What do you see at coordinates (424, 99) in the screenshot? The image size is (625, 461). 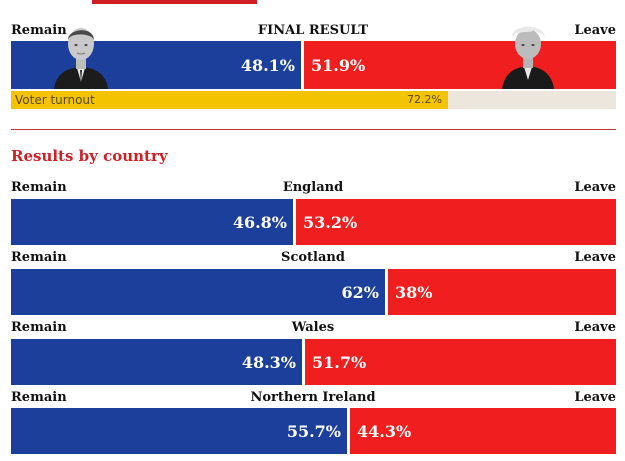 I see `voter-turnout-value: 72.2%` at bounding box center [424, 99].